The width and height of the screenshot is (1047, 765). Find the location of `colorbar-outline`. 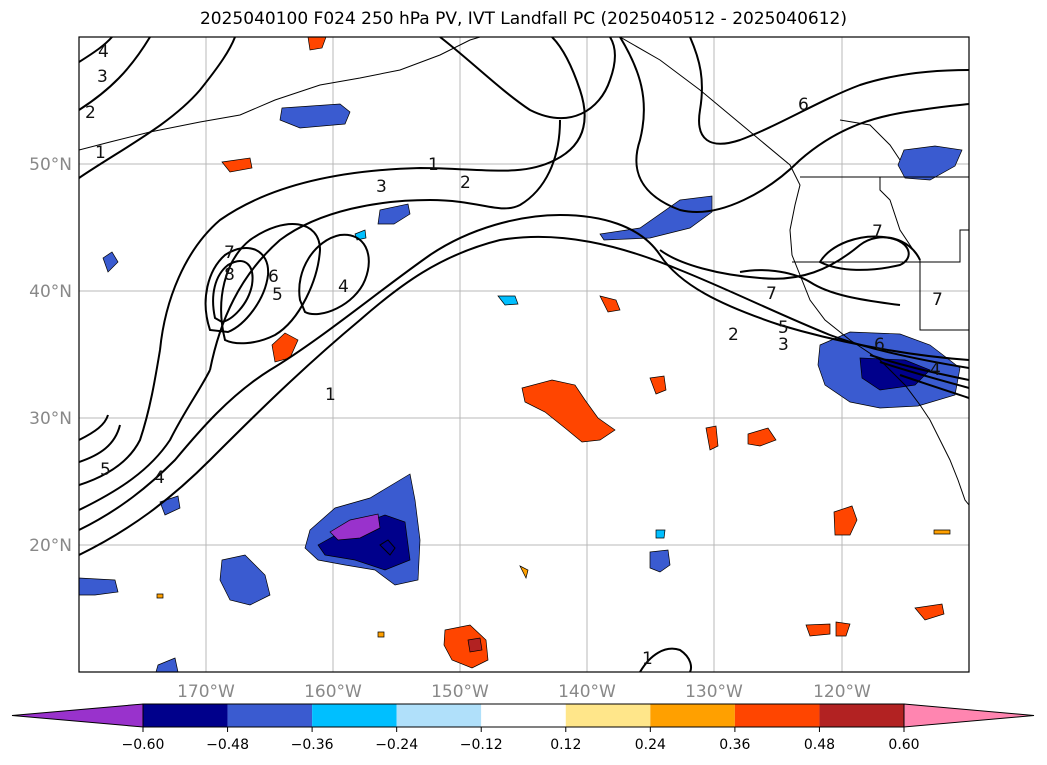

colorbar-outline is located at coordinates (523, 715).